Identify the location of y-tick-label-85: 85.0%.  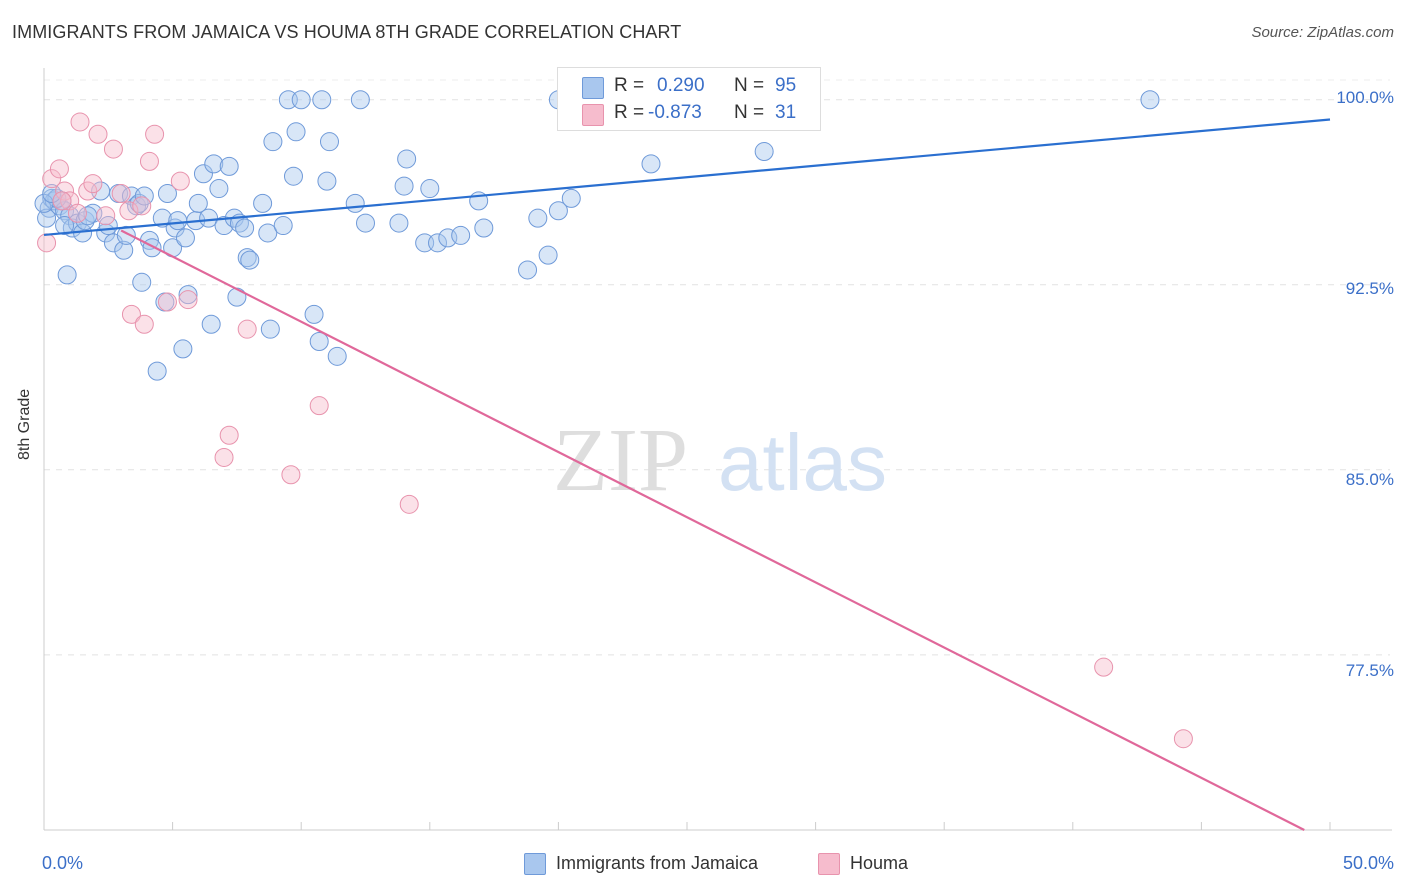
(1369, 479).